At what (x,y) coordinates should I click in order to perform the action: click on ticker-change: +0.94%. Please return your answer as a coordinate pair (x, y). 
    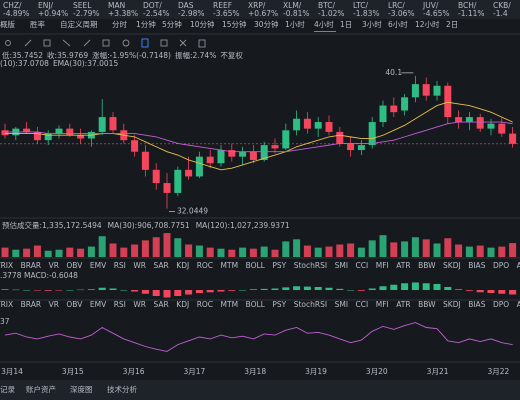
    Looking at the image, I should click on (53, 13).